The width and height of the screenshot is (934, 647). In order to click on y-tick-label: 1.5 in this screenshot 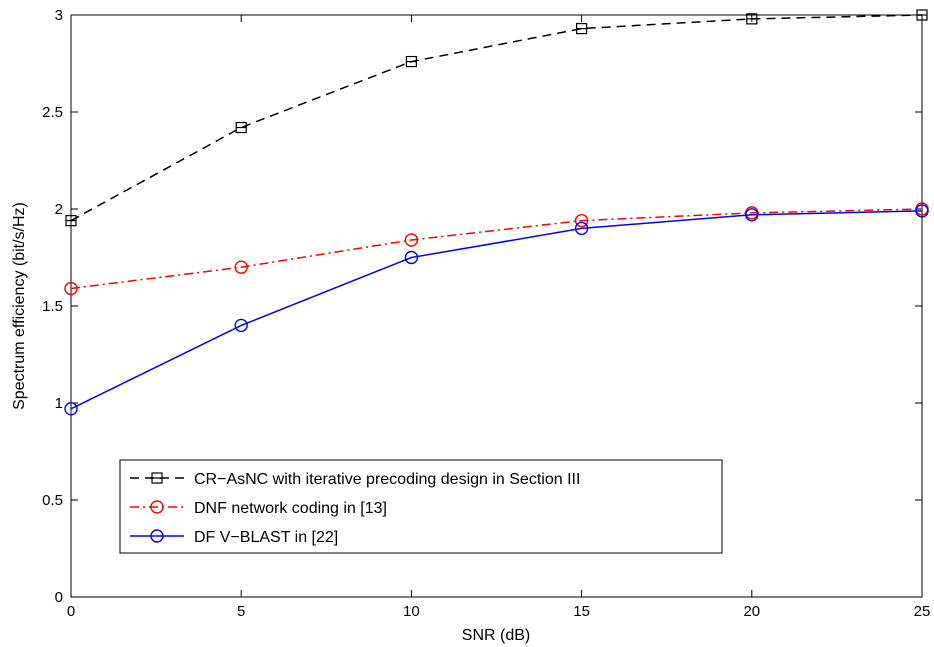, I will do `click(52, 306)`.